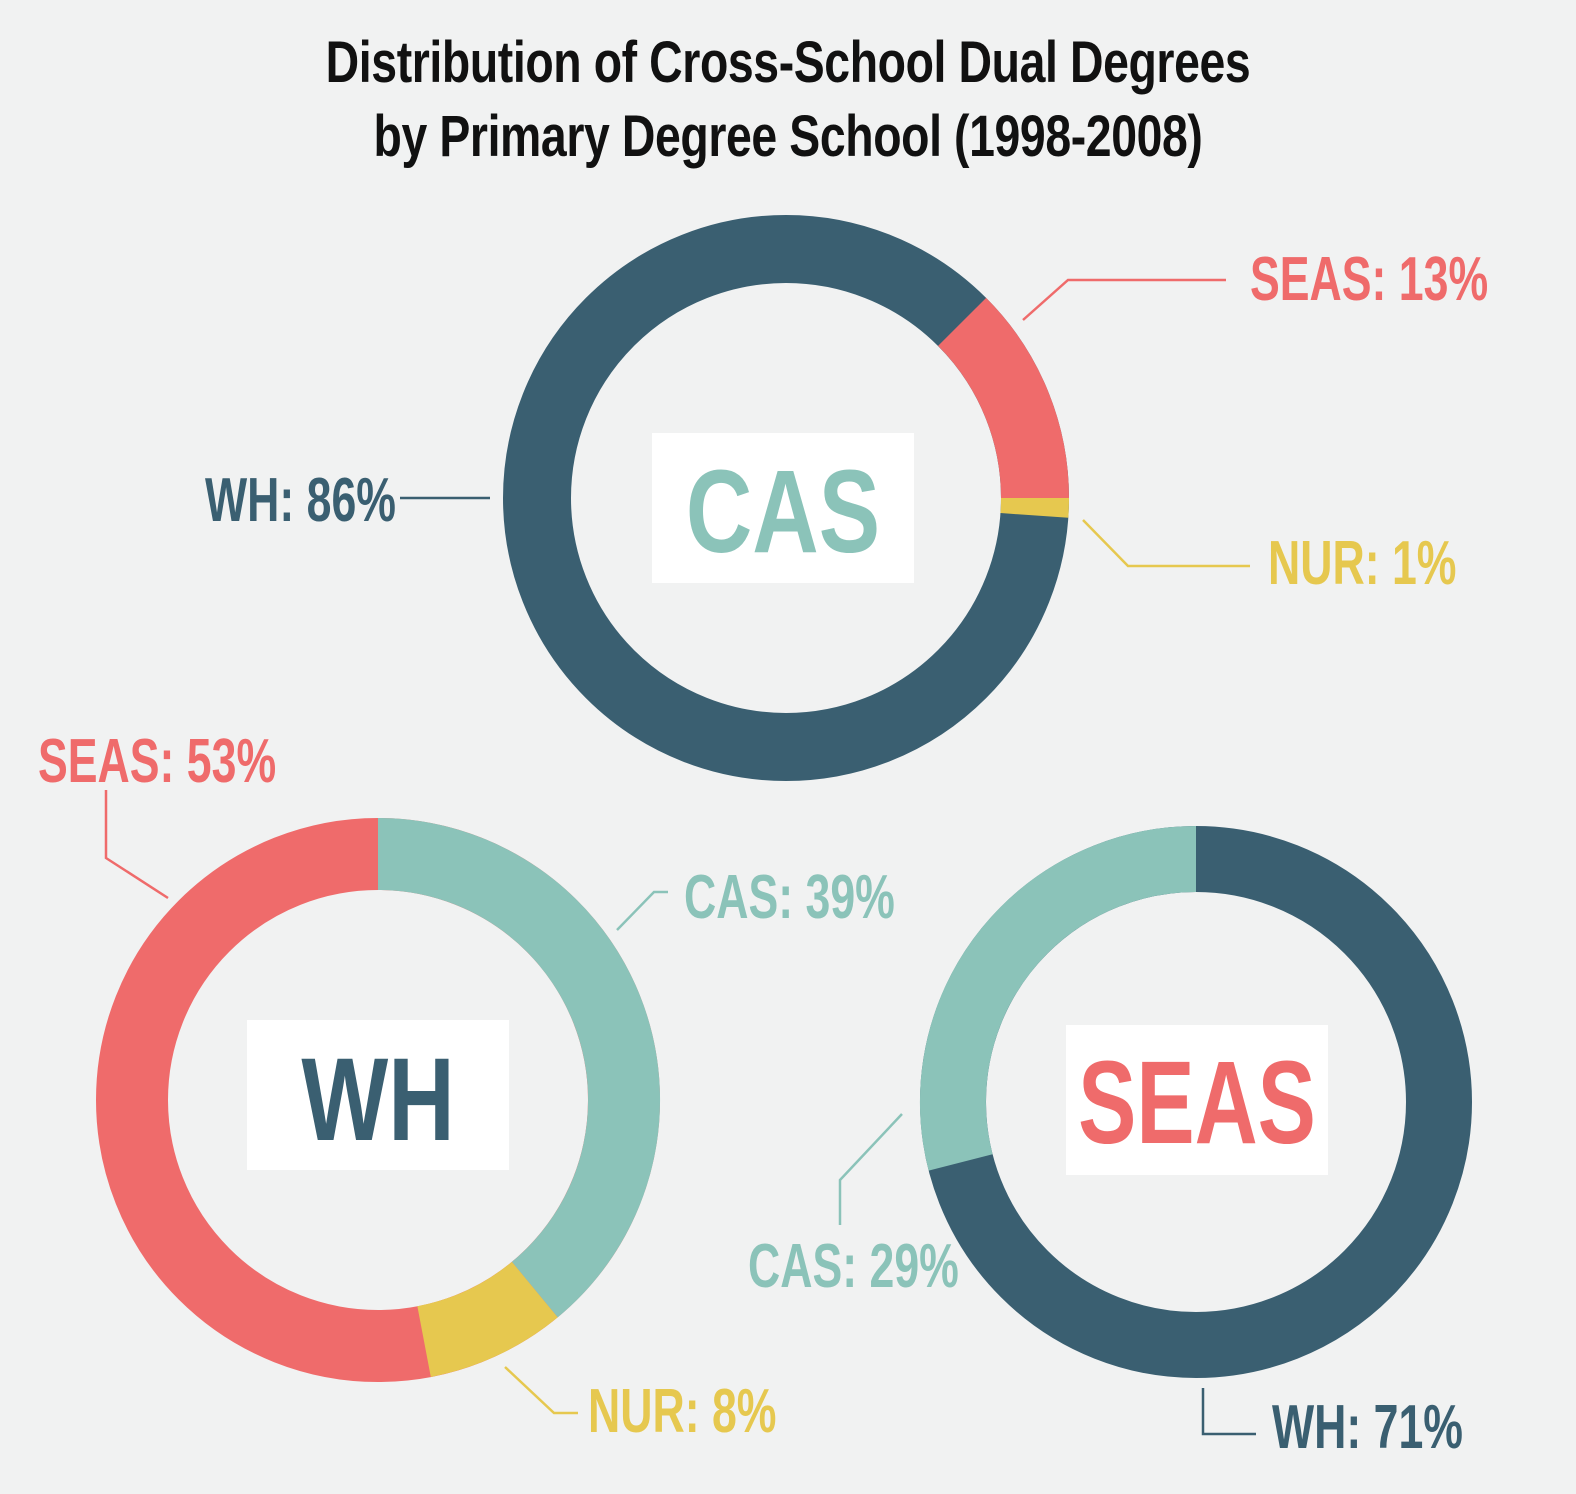  Describe the element at coordinates (487, 1319) in the screenshot. I see `donut-wh-segment-nur` at that location.